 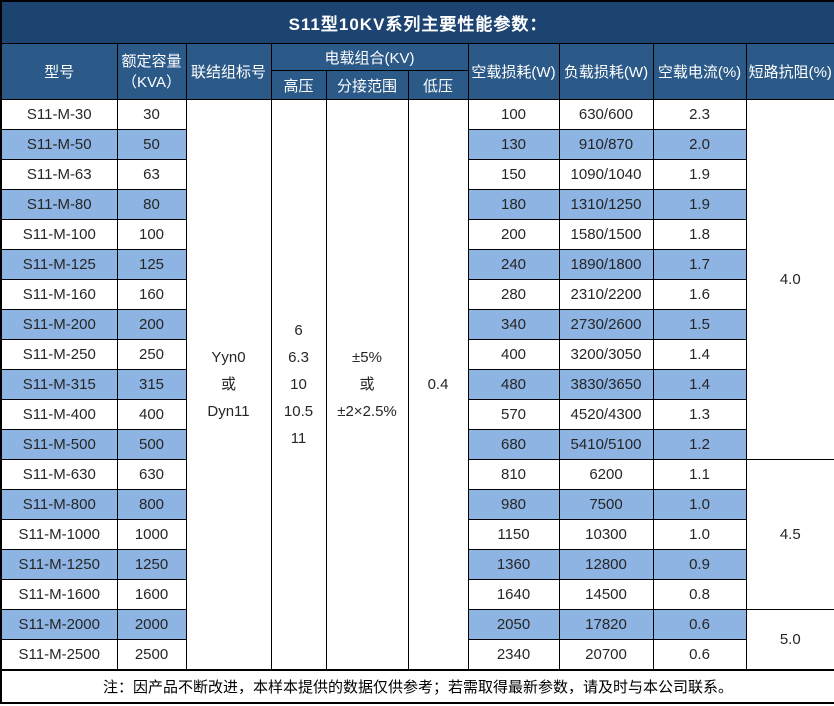 I want to click on model-cell: S11-M-500, so click(x=59, y=444).